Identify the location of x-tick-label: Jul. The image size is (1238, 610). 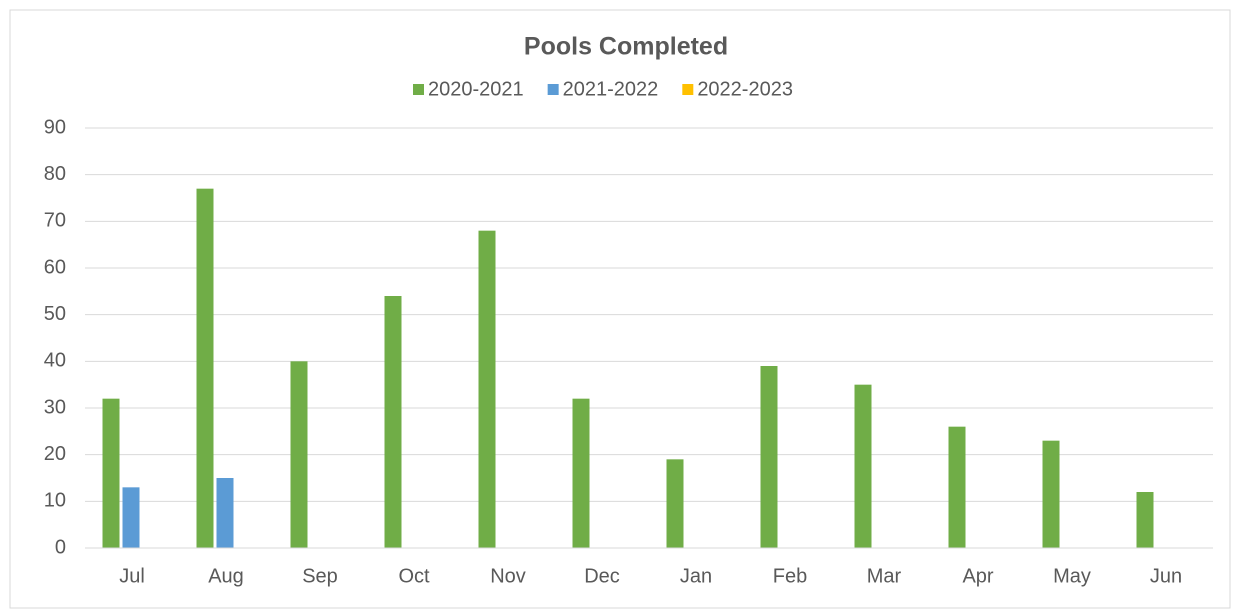
(132, 576).